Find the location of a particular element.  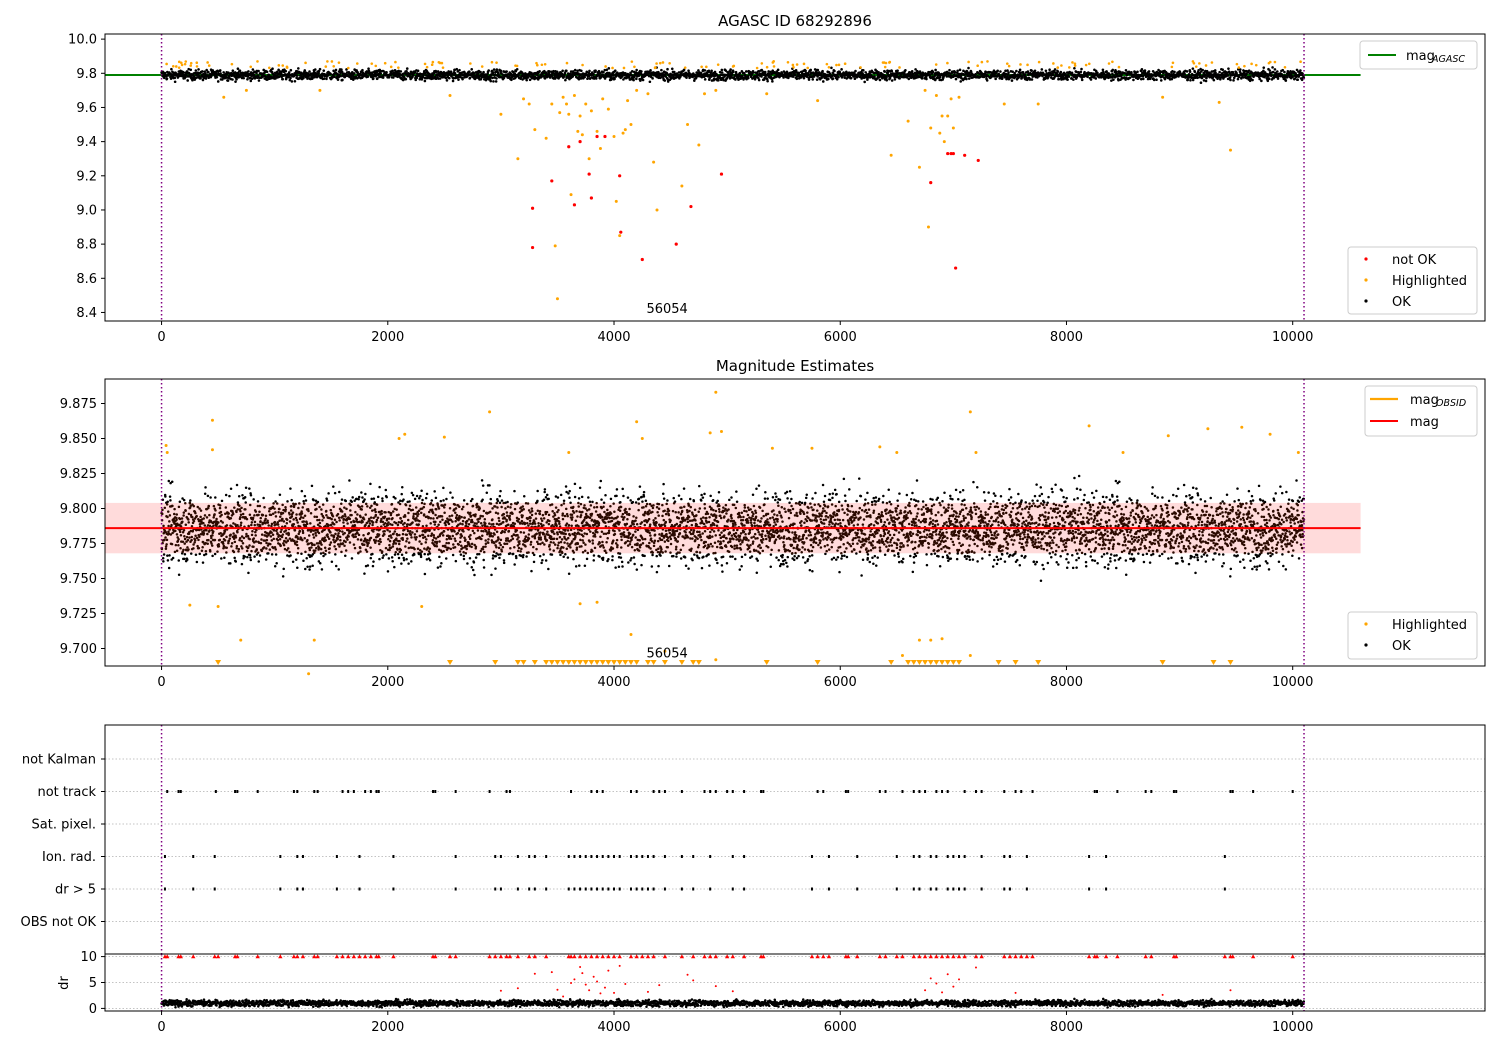

notok-point is located at coordinates (605, 136).